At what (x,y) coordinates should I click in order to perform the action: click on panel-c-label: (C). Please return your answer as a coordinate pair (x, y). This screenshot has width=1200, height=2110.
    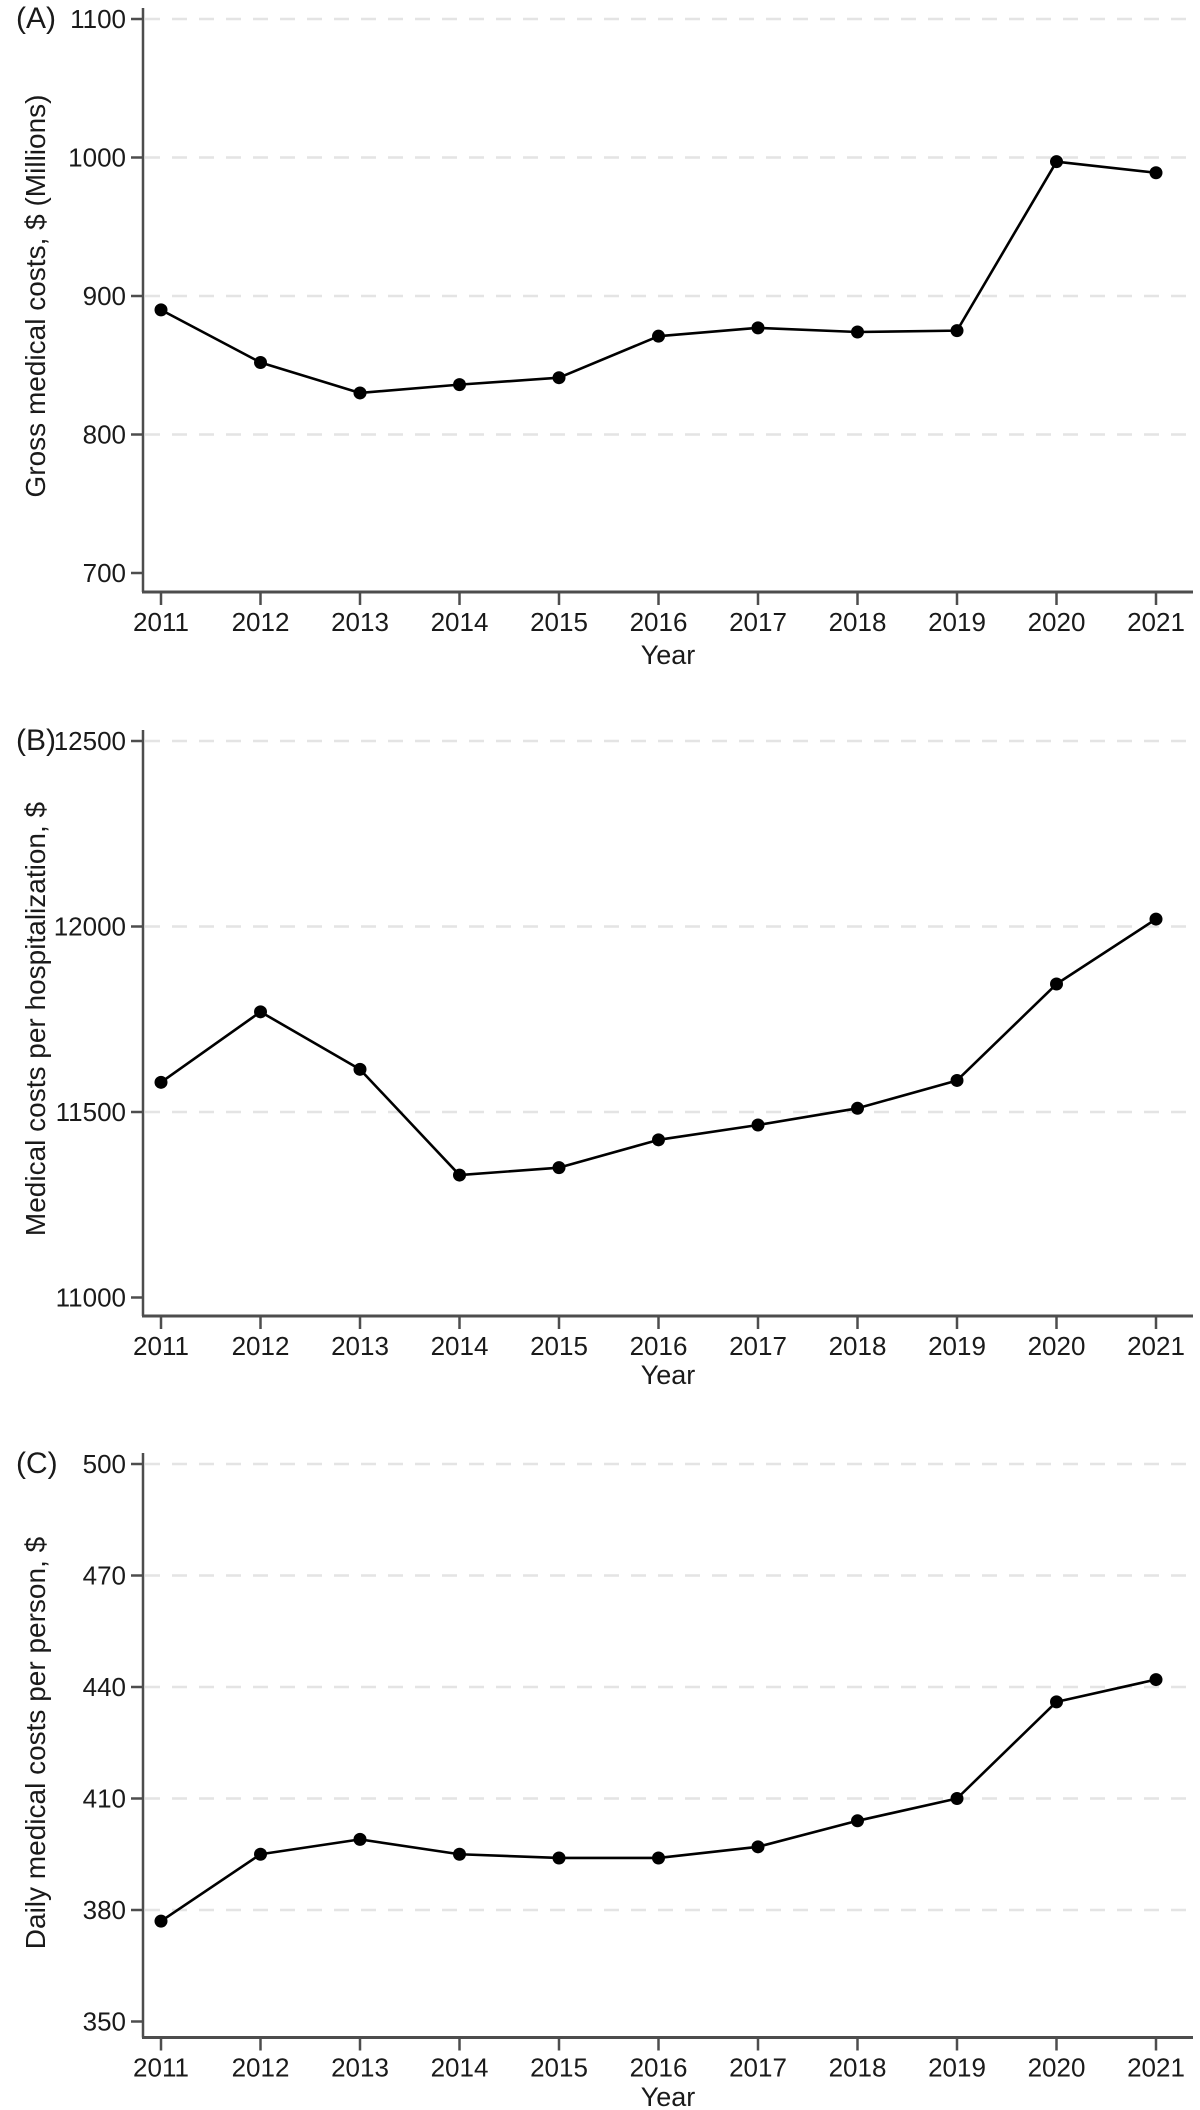
    Looking at the image, I should click on (37, 1463).